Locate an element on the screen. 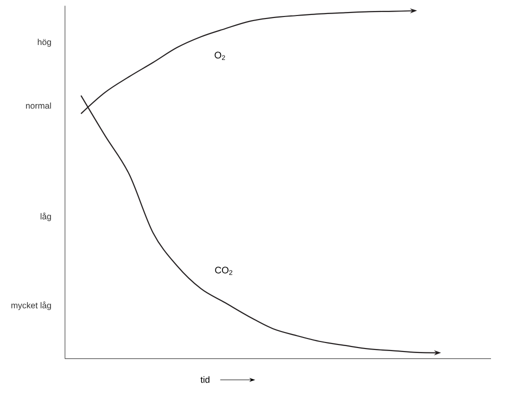  text: normal is located at coordinates (38, 105).